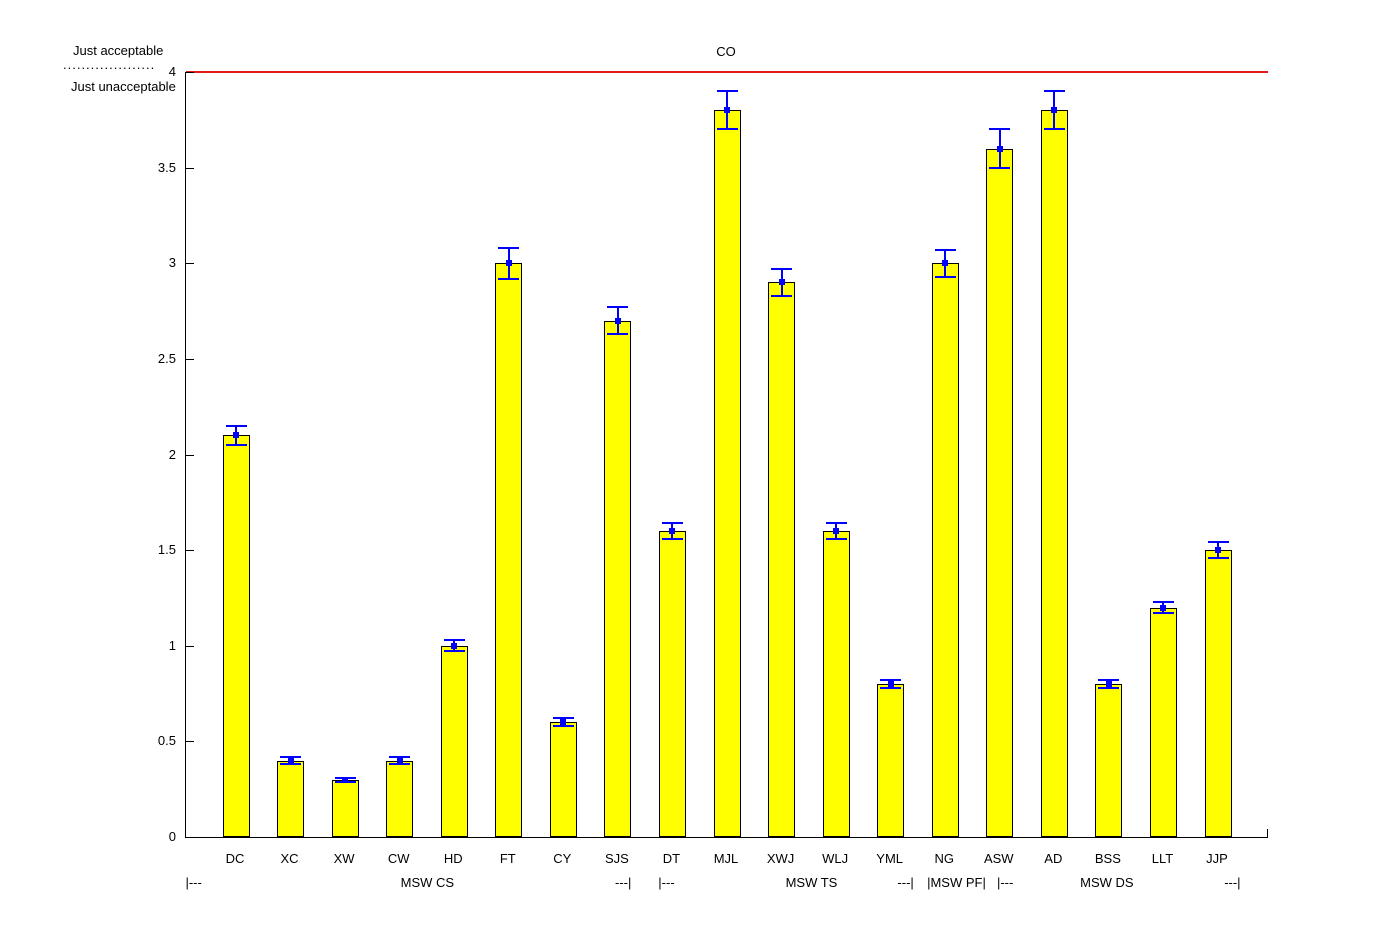  I want to click on just-unacceptable-label: Just unacceptable, so click(123, 86).